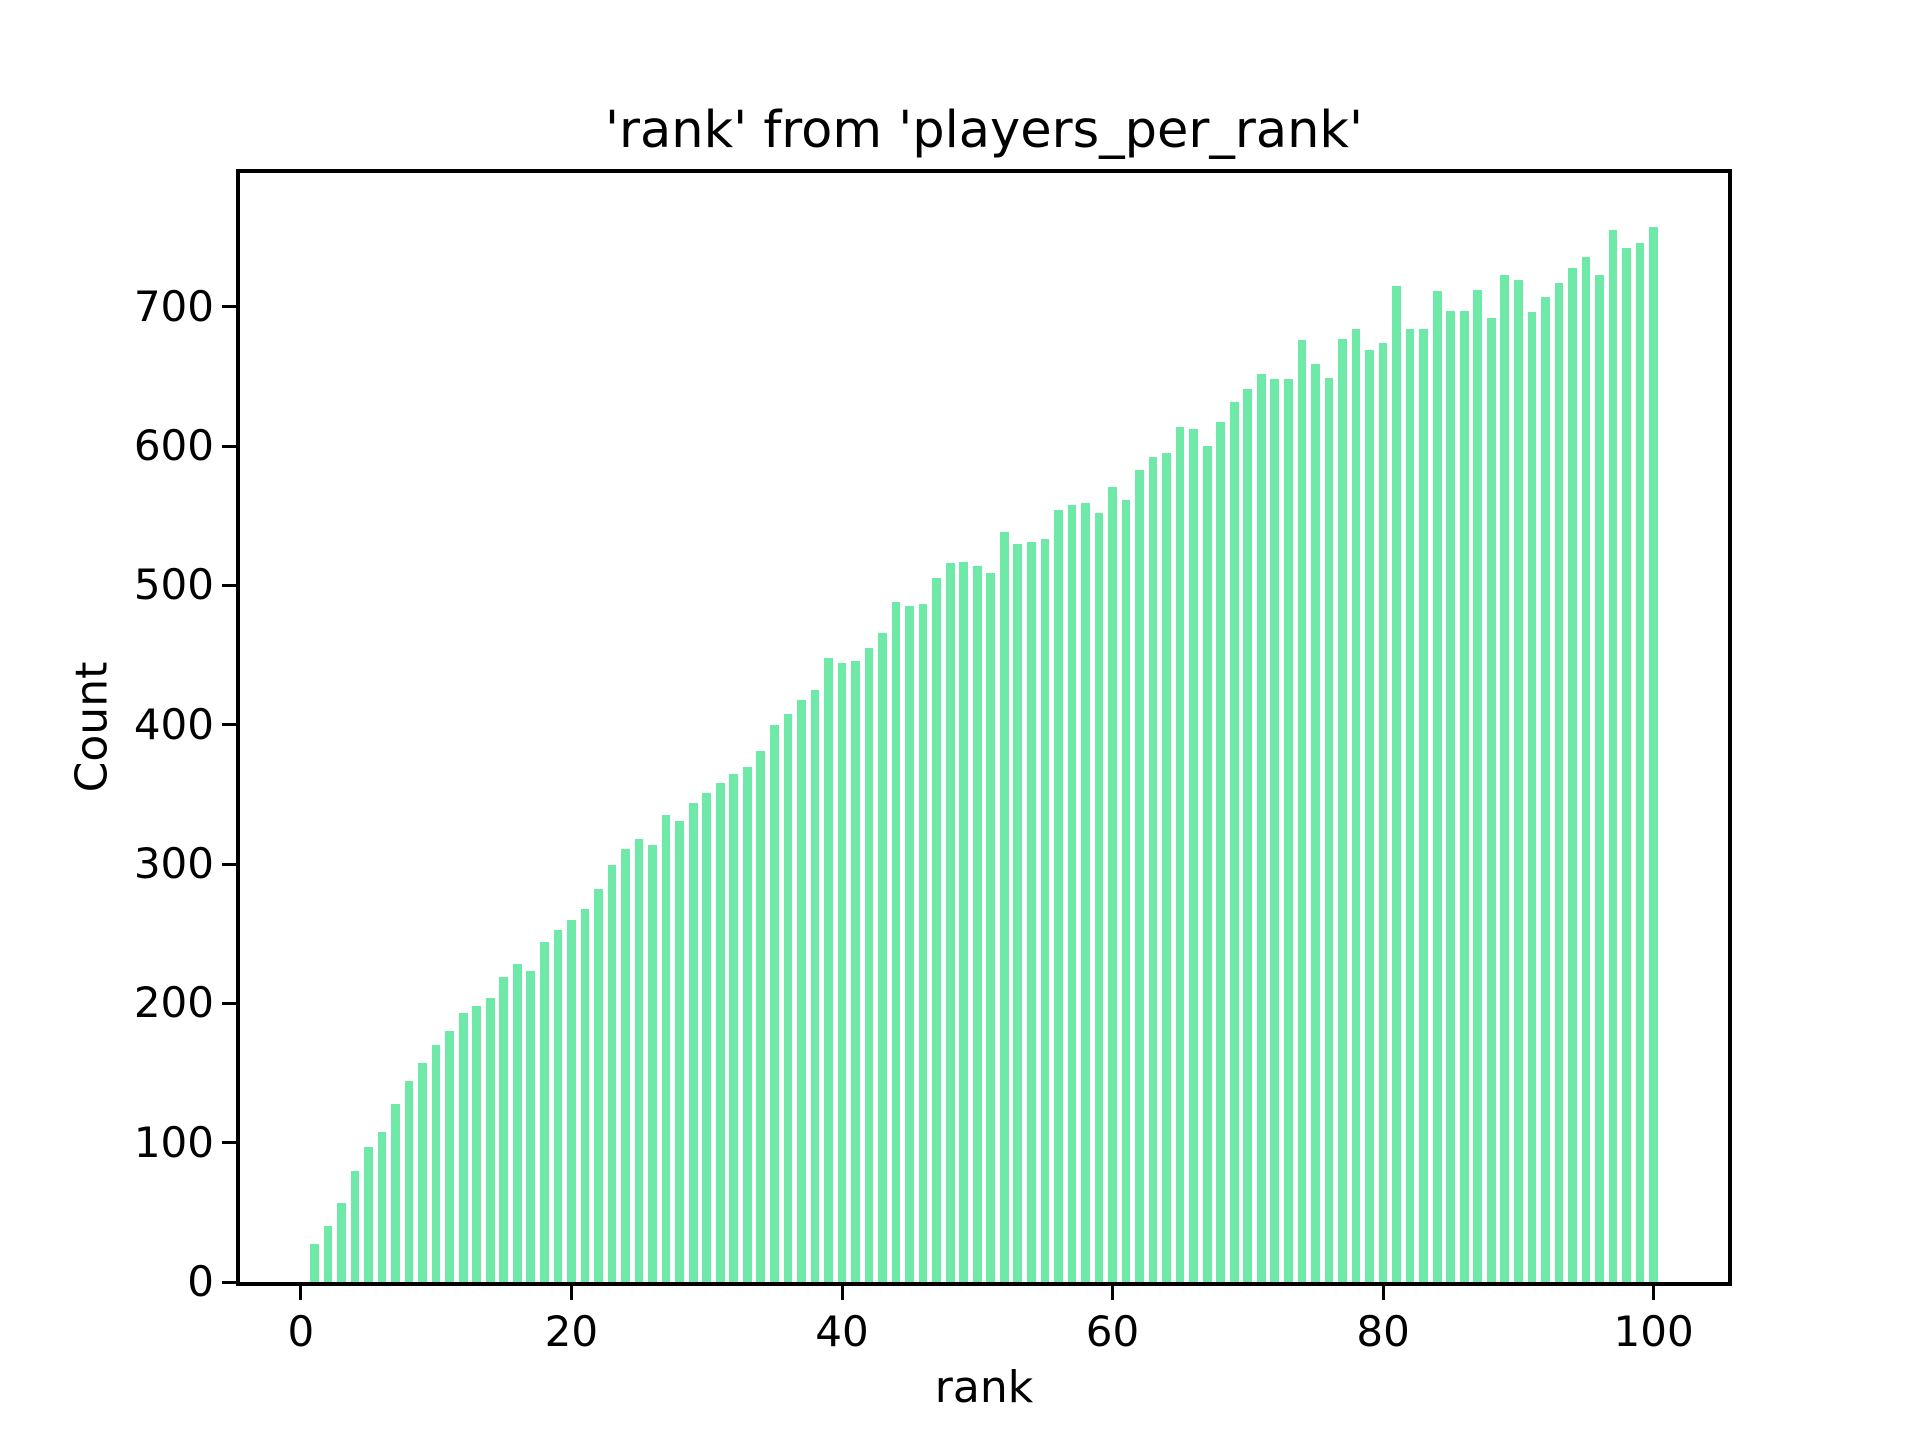  Describe the element at coordinates (984, 1387) in the screenshot. I see `x-axis-label: rank` at that location.